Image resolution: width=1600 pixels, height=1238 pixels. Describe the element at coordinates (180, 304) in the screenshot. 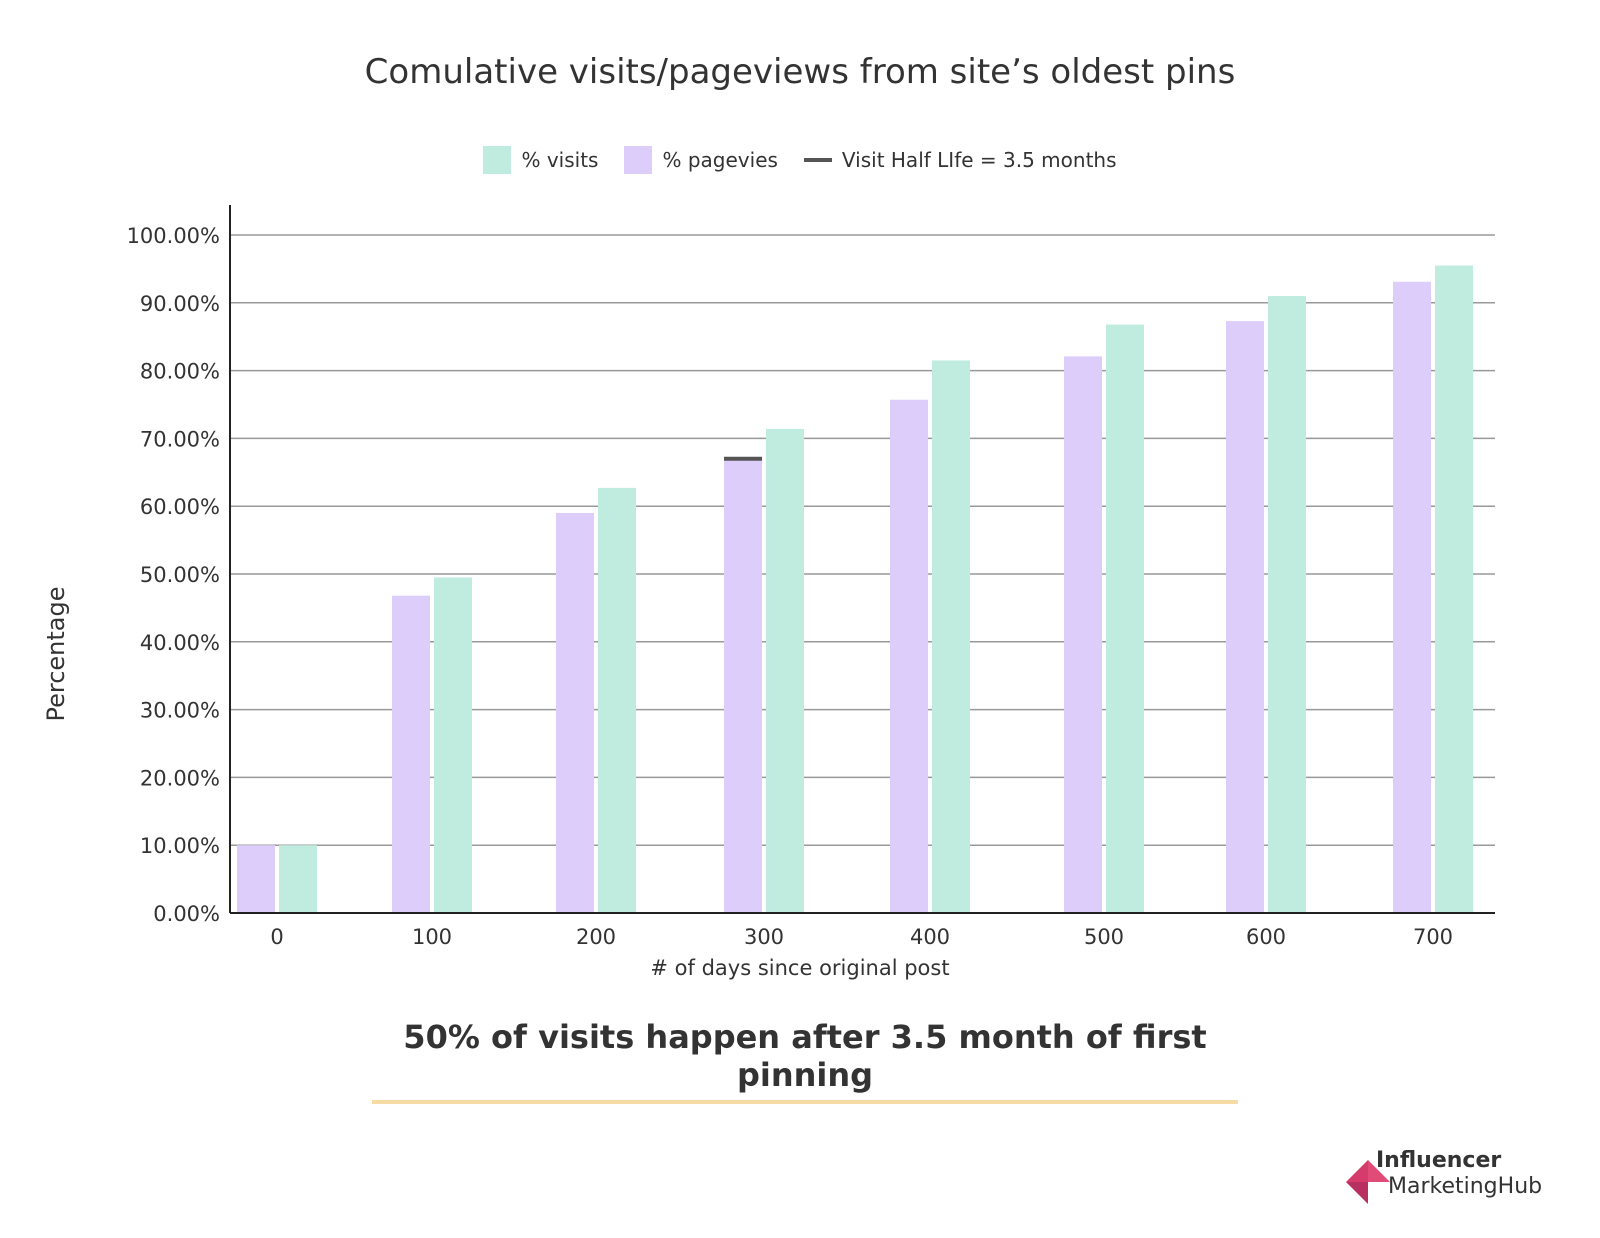

I see `y-tick-label: 90.00%` at that location.